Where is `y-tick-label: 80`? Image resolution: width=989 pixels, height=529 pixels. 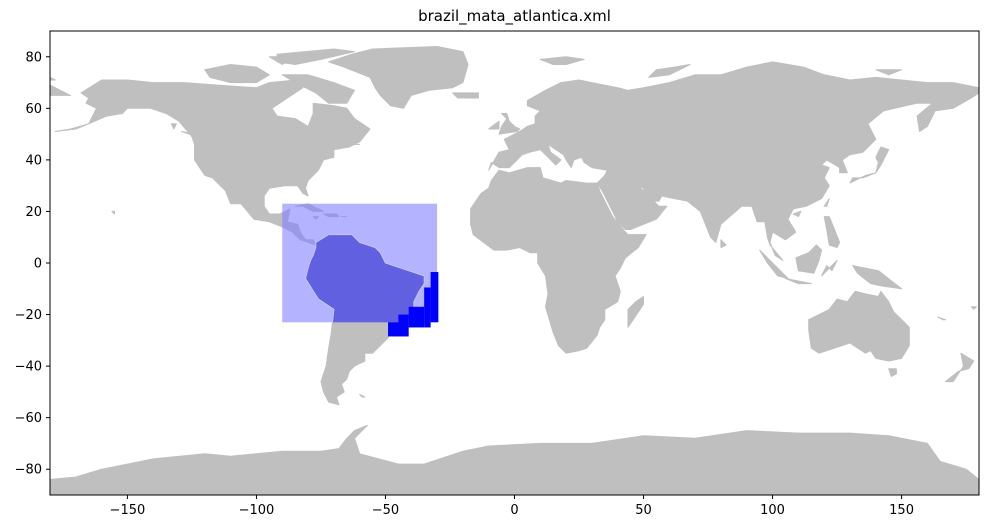
y-tick-label: 80 is located at coordinates (33, 57).